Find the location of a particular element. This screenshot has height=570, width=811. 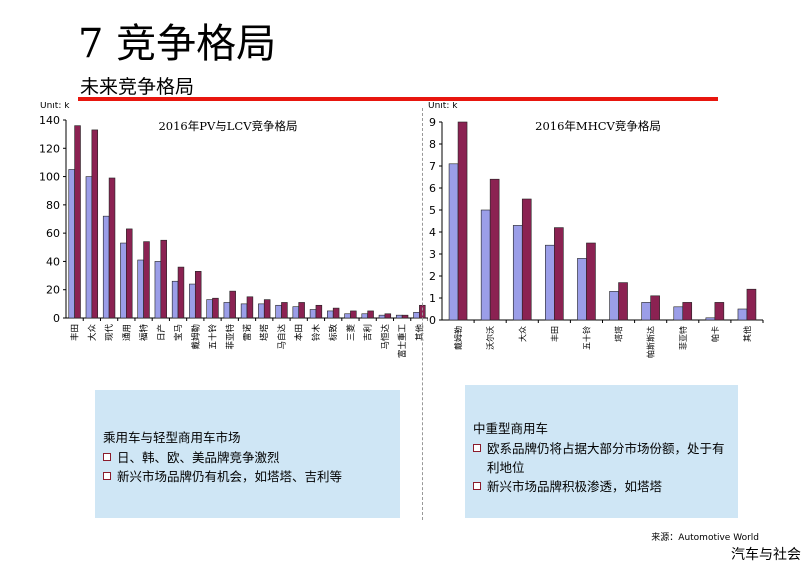

pv-lcv-category-label: 丰田 is located at coordinates (75, 332).